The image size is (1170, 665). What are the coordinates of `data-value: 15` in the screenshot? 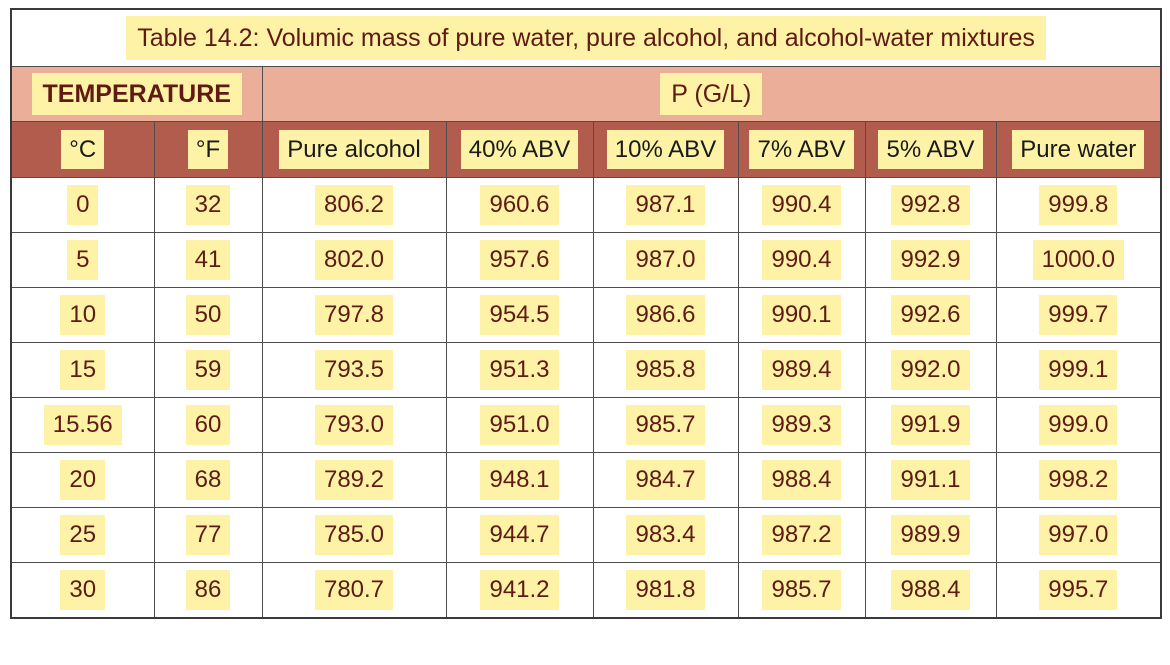 It's located at (83, 370).